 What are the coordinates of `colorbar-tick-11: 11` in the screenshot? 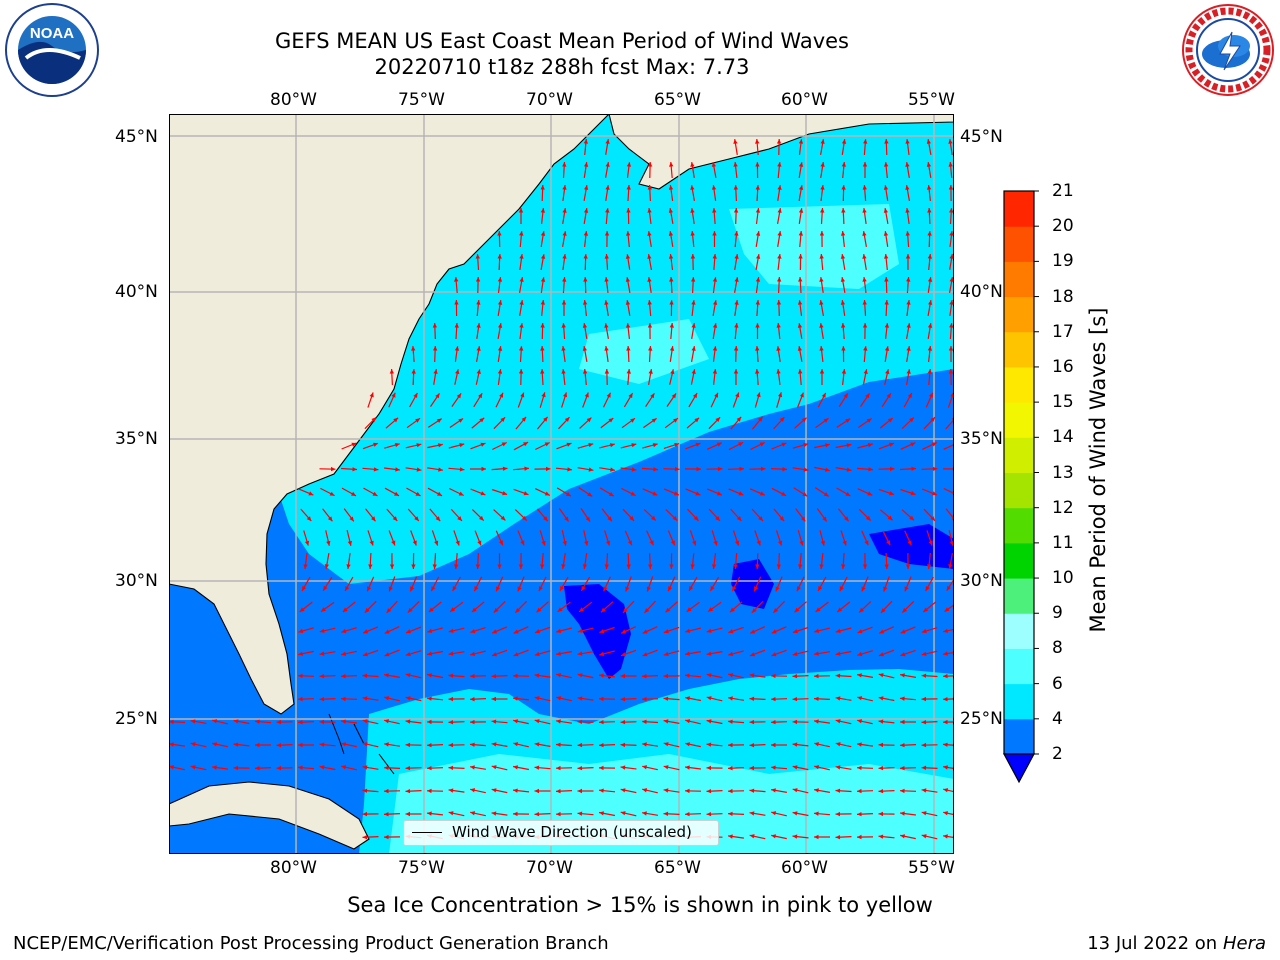 It's located at (1063, 542).